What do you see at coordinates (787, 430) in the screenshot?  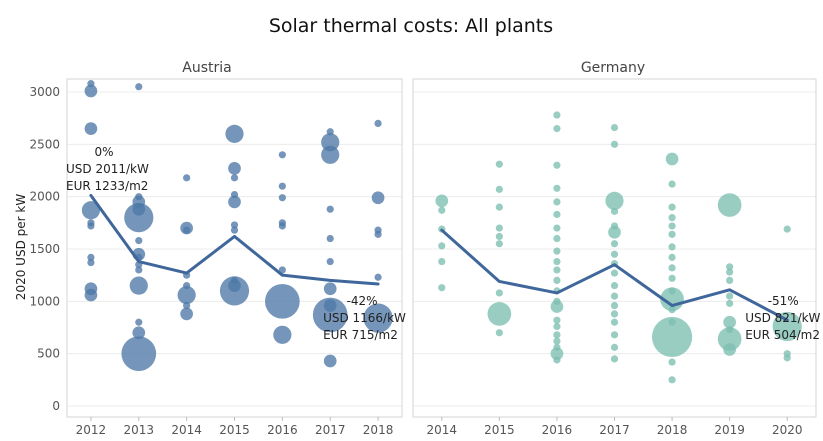 I see `x-tick-label: 2020` at bounding box center [787, 430].